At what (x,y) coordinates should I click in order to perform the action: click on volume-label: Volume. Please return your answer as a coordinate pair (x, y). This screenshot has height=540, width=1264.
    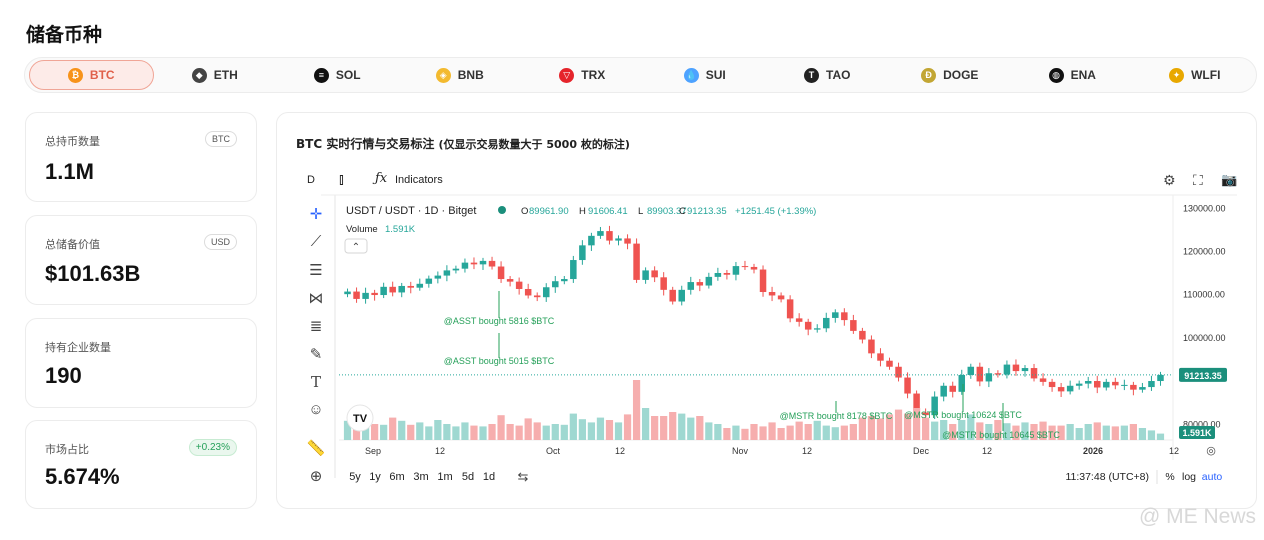
    Looking at the image, I should click on (362, 229).